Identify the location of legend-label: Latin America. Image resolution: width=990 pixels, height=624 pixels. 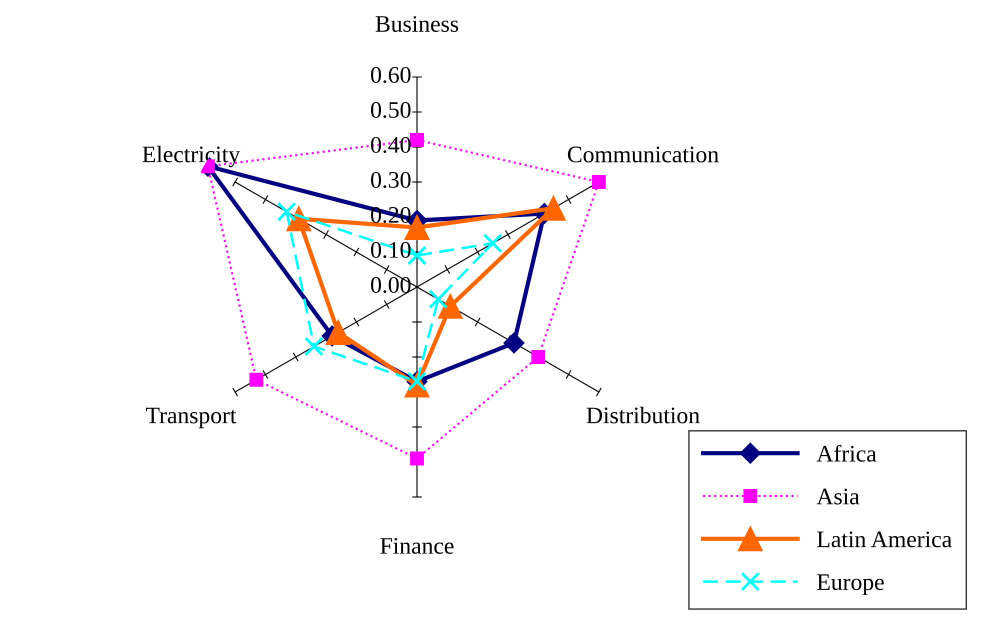
(884, 539).